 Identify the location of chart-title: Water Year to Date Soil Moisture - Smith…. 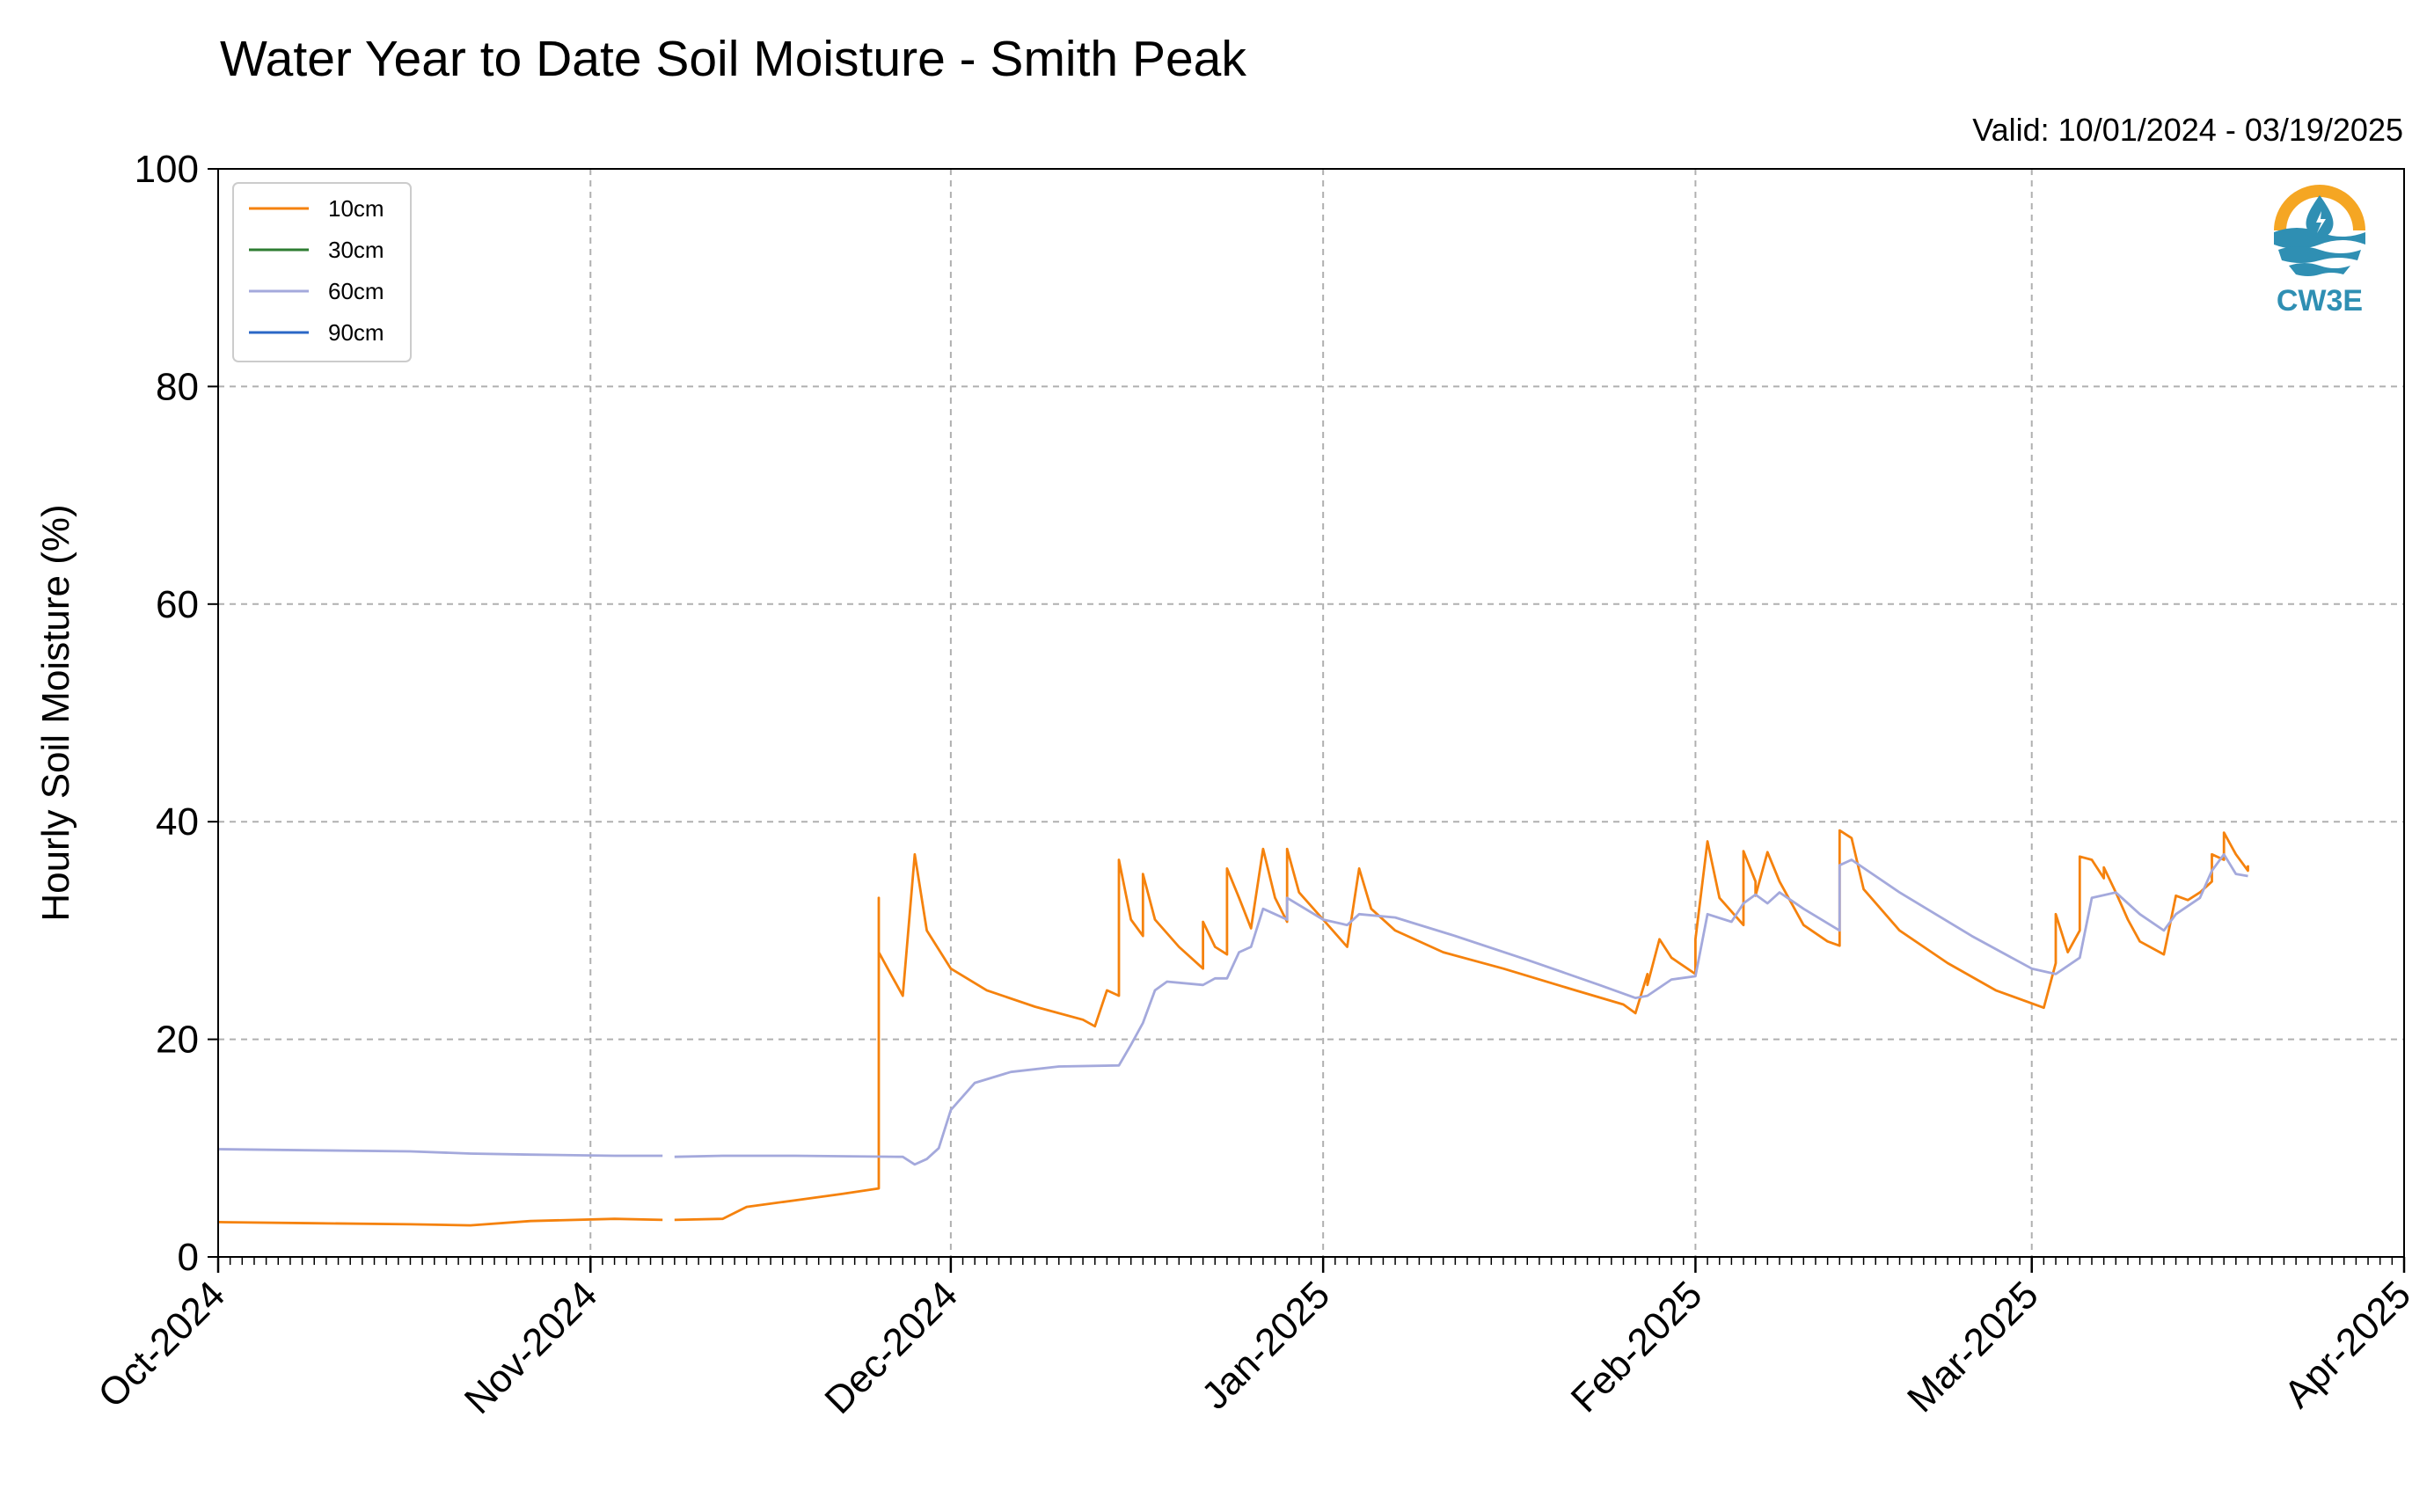
(733, 59).